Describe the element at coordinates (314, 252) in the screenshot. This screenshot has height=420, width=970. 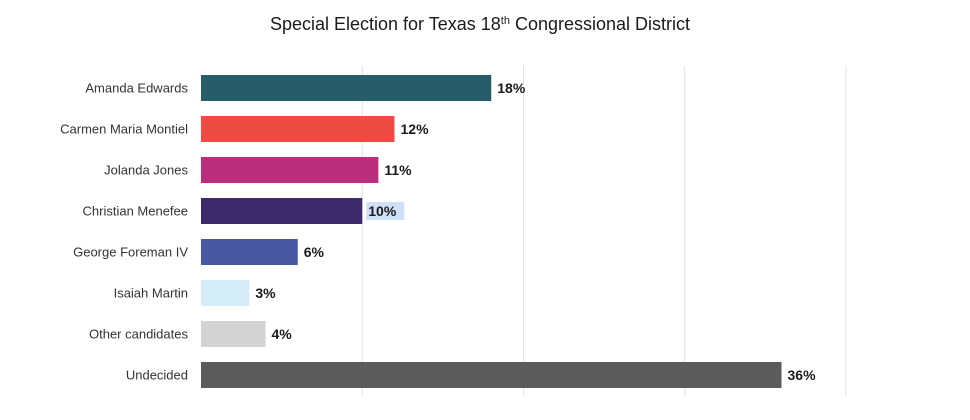
I see `value-label: 6%` at that location.